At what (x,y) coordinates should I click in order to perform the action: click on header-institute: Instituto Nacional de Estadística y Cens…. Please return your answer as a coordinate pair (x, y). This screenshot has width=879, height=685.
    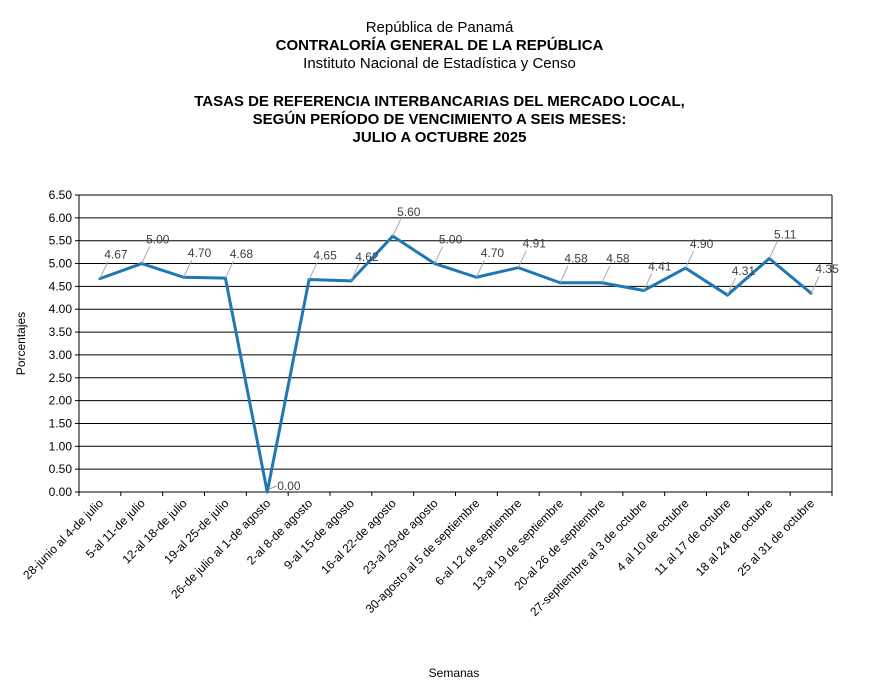
    Looking at the image, I should click on (439, 63).